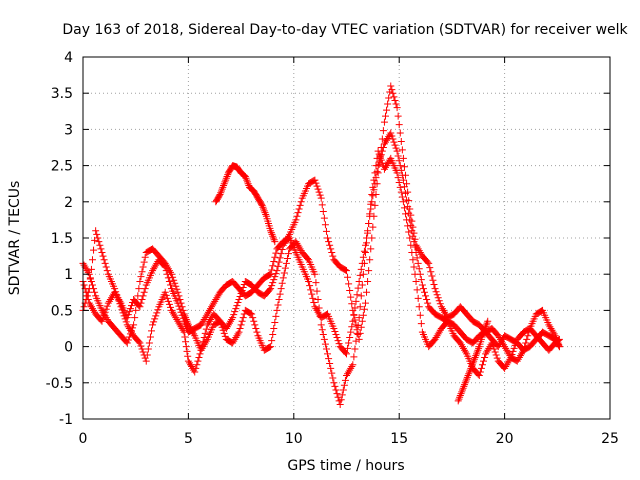 The height and width of the screenshot is (480, 640). Describe the element at coordinates (15, 238) in the screenshot. I see `y-axis-label: SDTVAR / TECUs` at that location.